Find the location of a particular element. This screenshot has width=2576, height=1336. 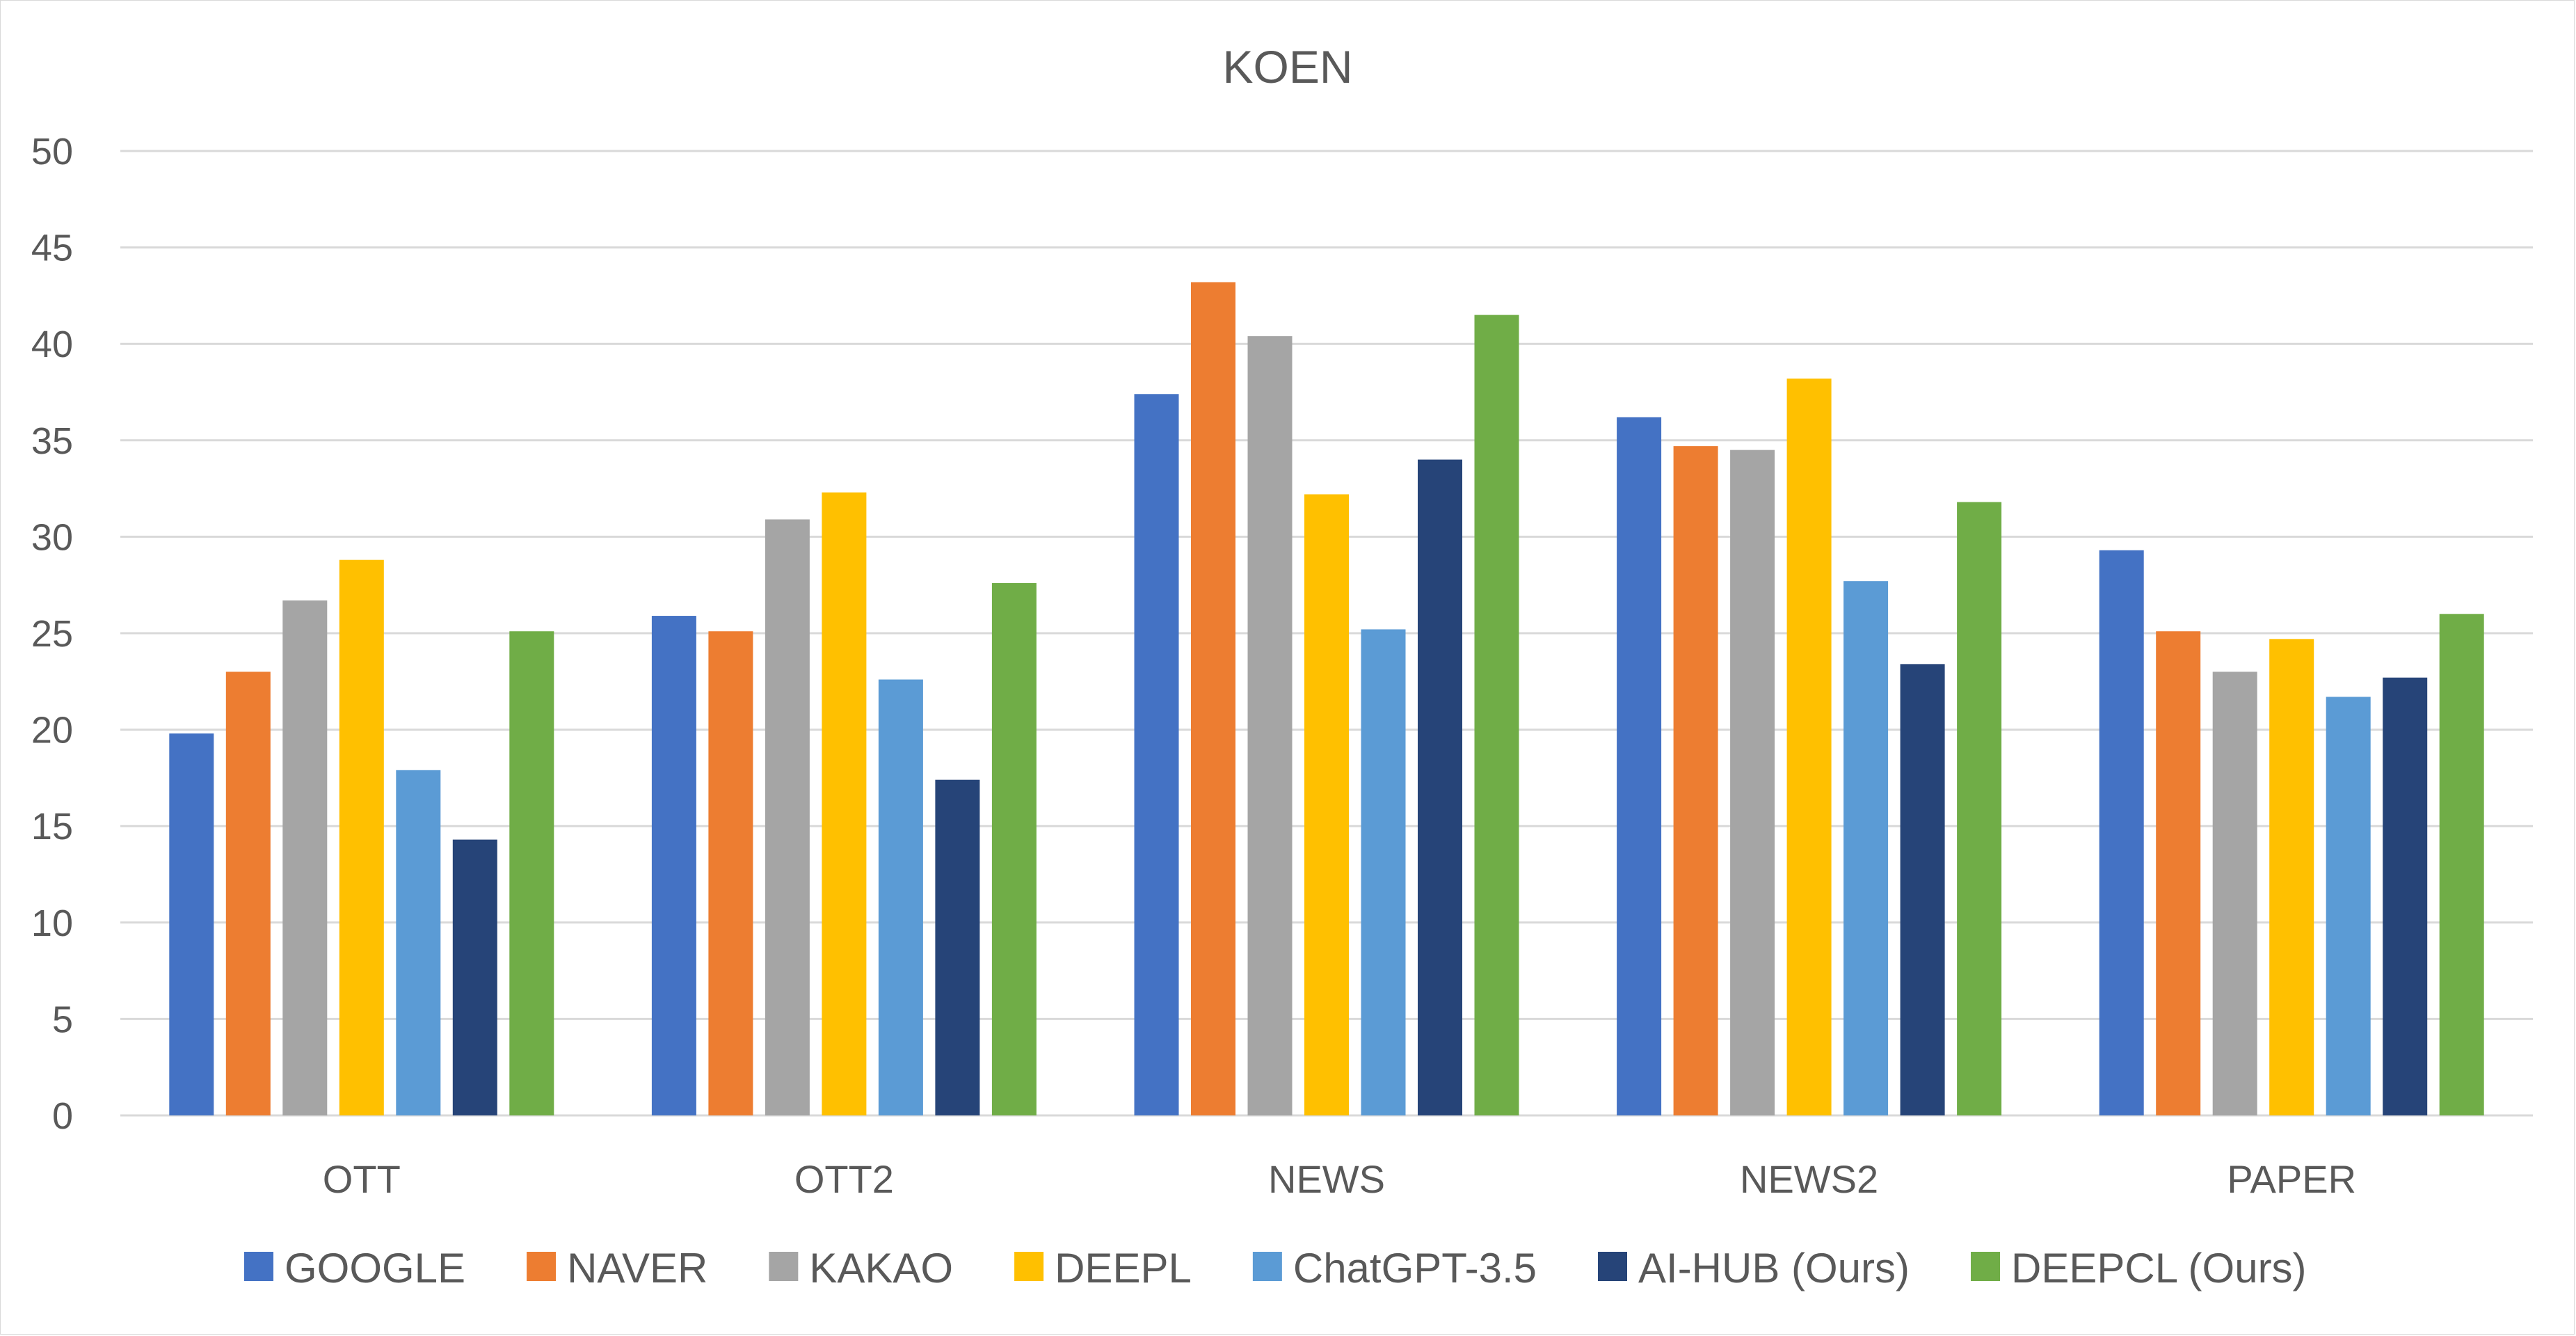

y-tick-label: 20 is located at coordinates (52, 731).